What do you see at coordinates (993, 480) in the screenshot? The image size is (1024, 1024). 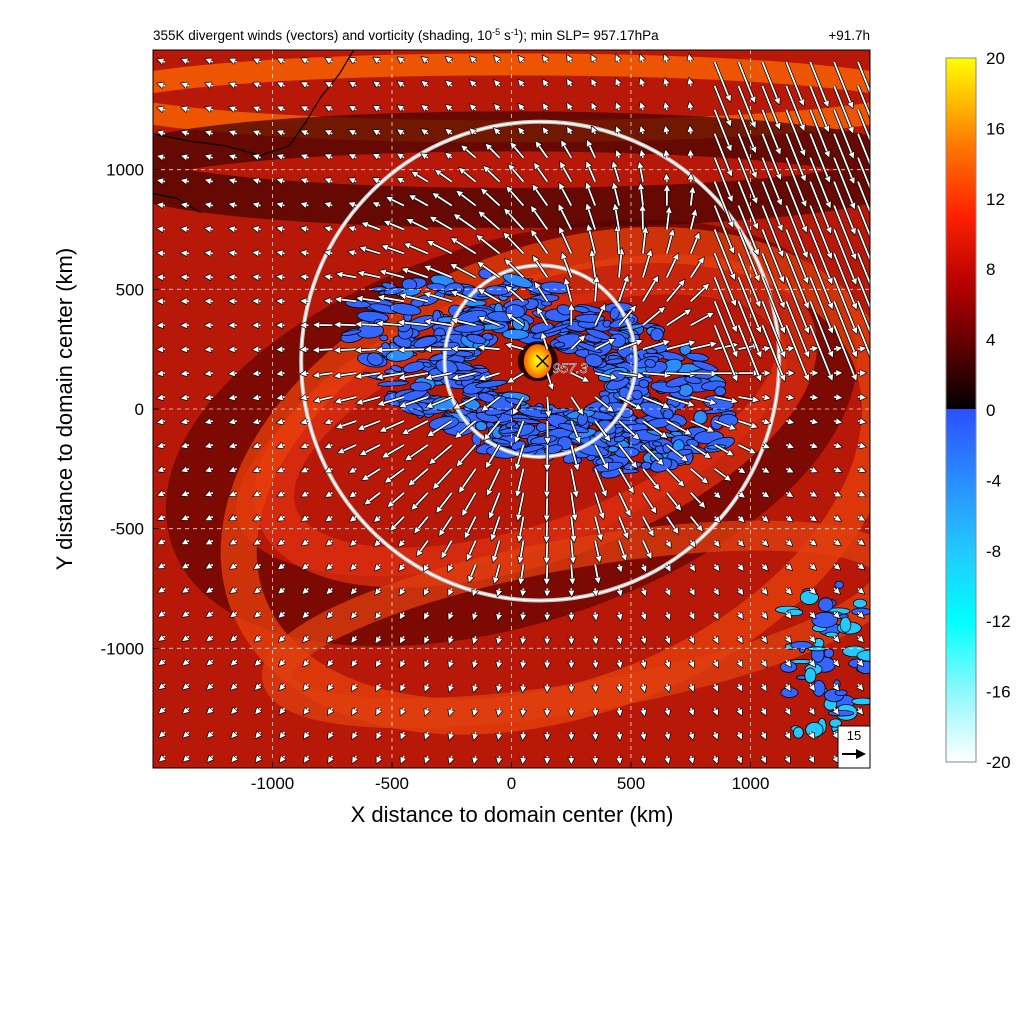 I see `colorbar-tick-label: -4` at bounding box center [993, 480].